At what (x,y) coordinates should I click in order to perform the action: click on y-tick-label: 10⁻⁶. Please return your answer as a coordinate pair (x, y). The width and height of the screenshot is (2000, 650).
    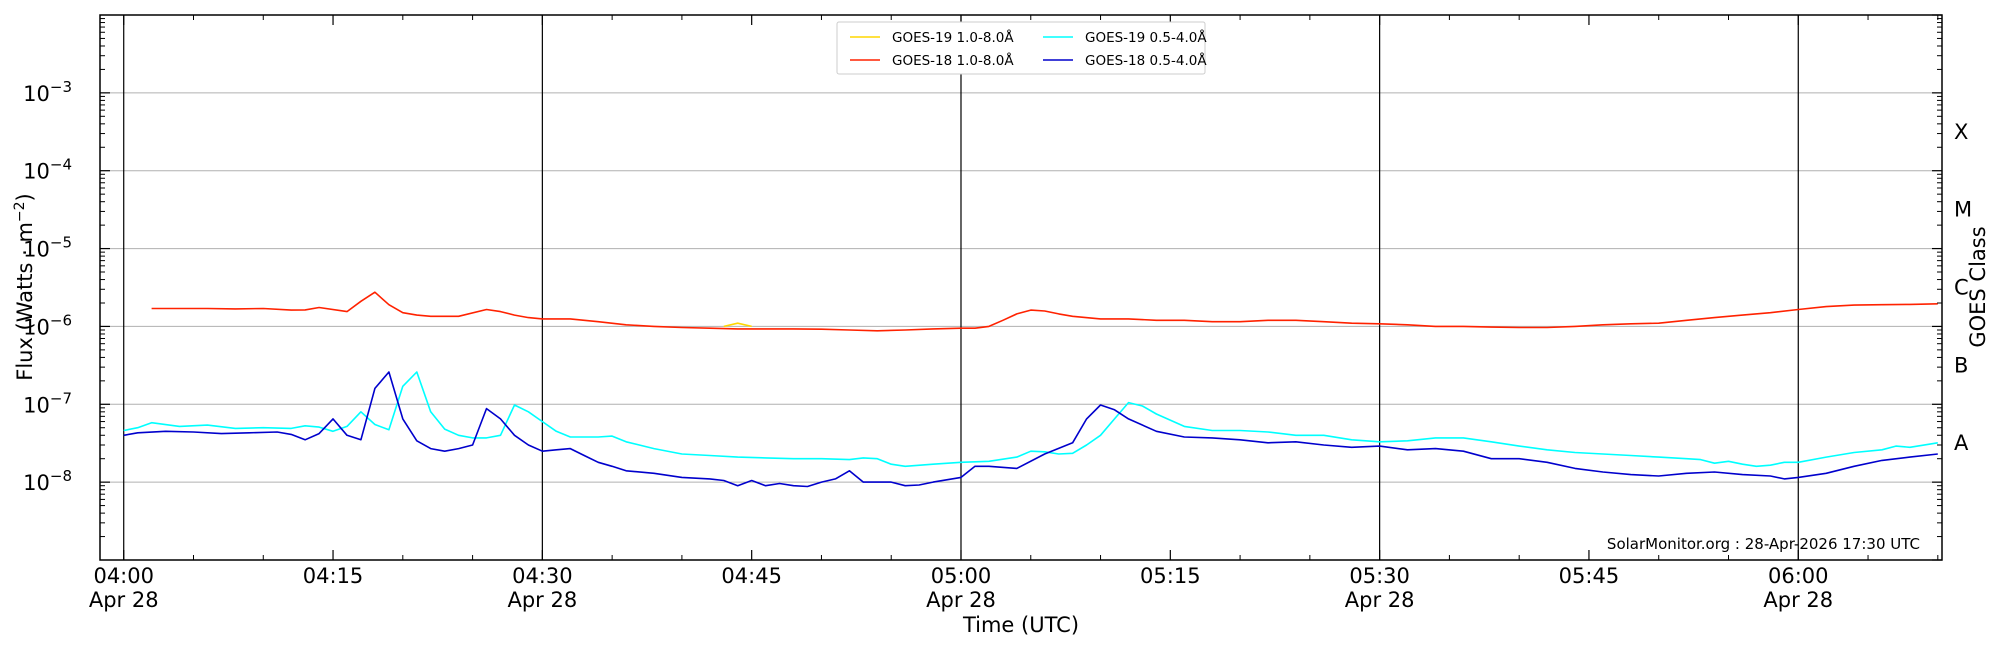
    Looking at the image, I should click on (47, 325).